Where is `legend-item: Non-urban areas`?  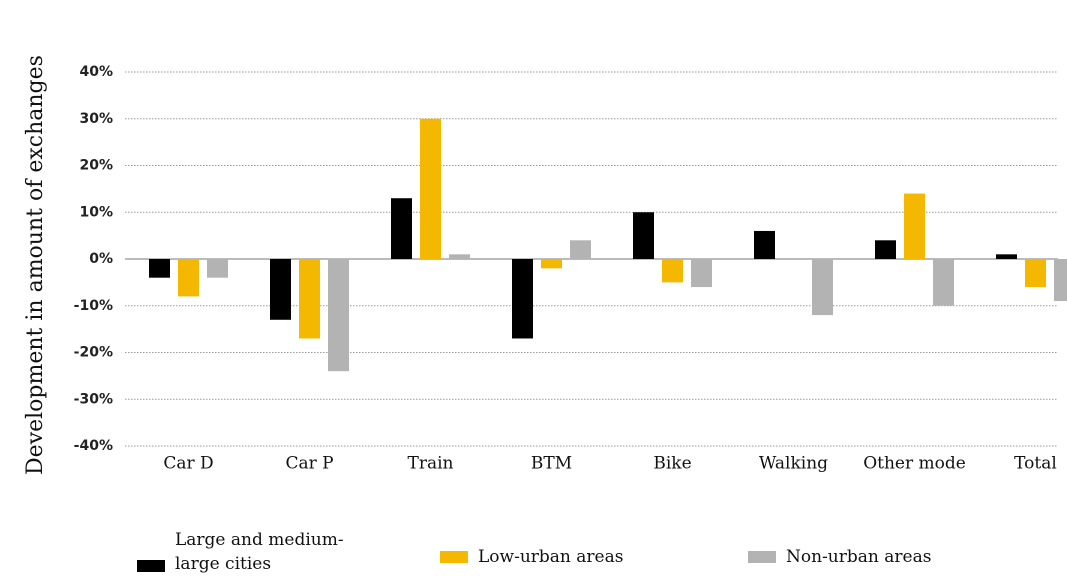
legend-item: Non-urban areas is located at coordinates (839, 557).